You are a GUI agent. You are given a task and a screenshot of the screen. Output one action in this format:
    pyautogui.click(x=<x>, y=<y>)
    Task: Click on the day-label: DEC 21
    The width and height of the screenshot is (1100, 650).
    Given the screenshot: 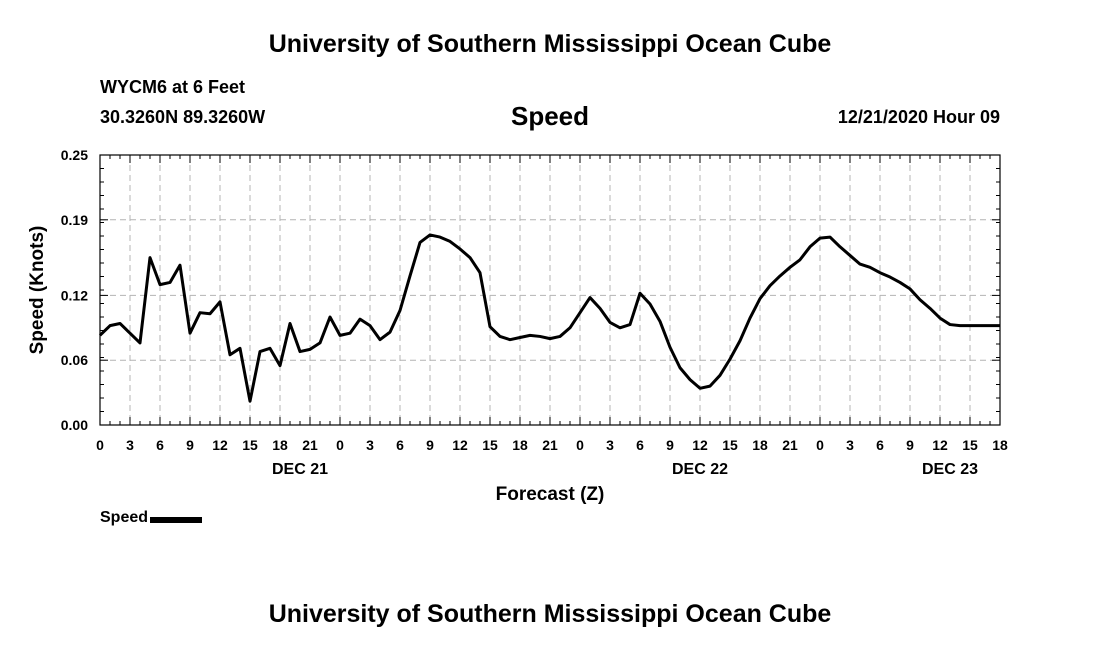 What is the action you would take?
    pyautogui.click(x=300, y=469)
    